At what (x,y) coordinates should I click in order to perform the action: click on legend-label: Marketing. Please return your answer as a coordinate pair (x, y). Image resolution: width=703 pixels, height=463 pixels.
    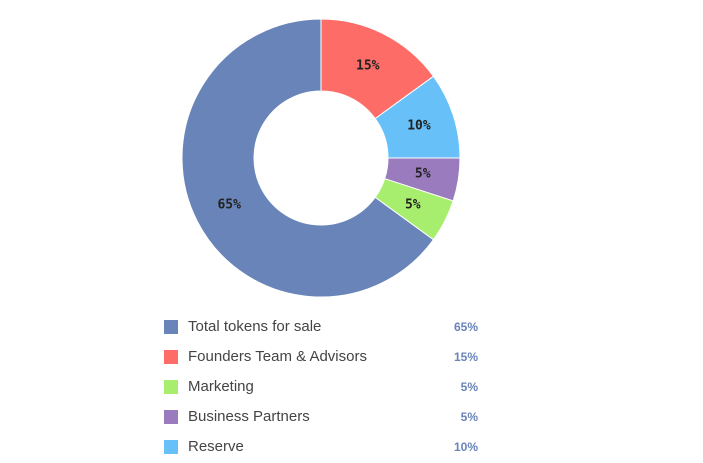
    Looking at the image, I should click on (221, 386).